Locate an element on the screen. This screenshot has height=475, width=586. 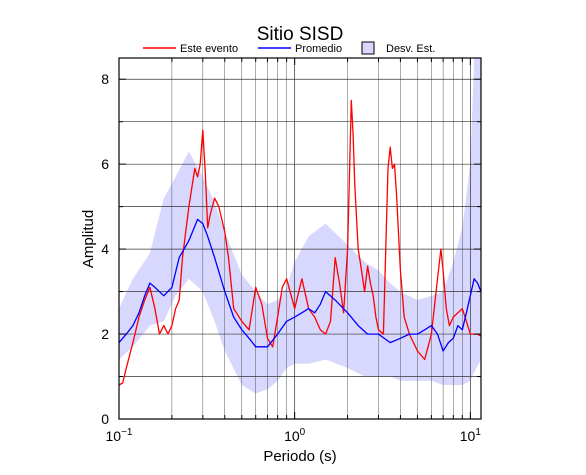
x-tick-label: 10⁰ is located at coordinates (295, 435).